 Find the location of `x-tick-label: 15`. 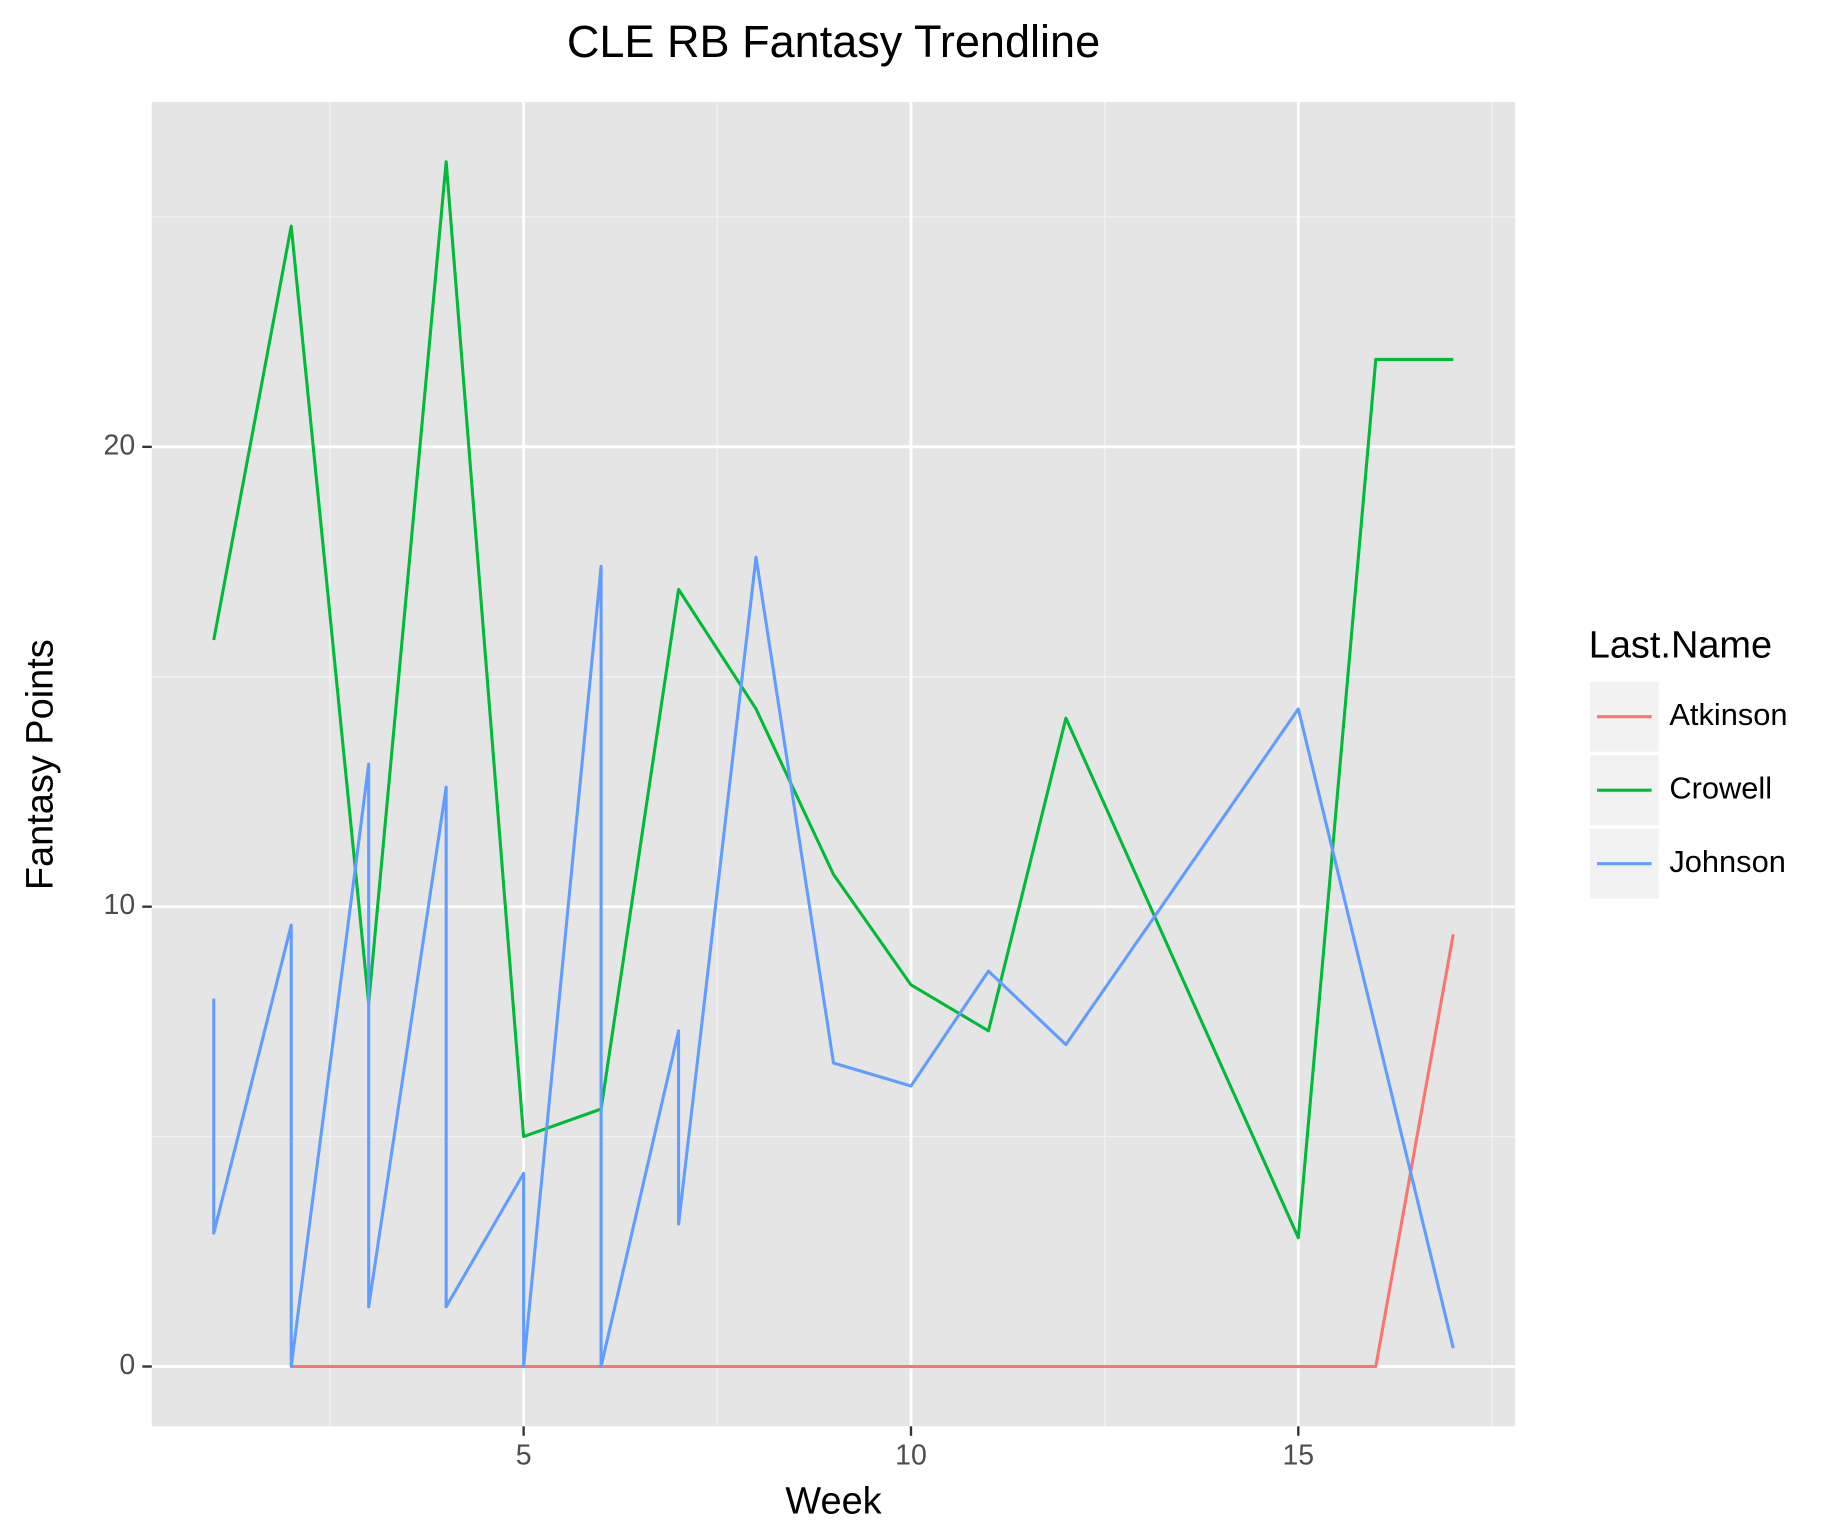

x-tick-label: 15 is located at coordinates (1299, 1456).